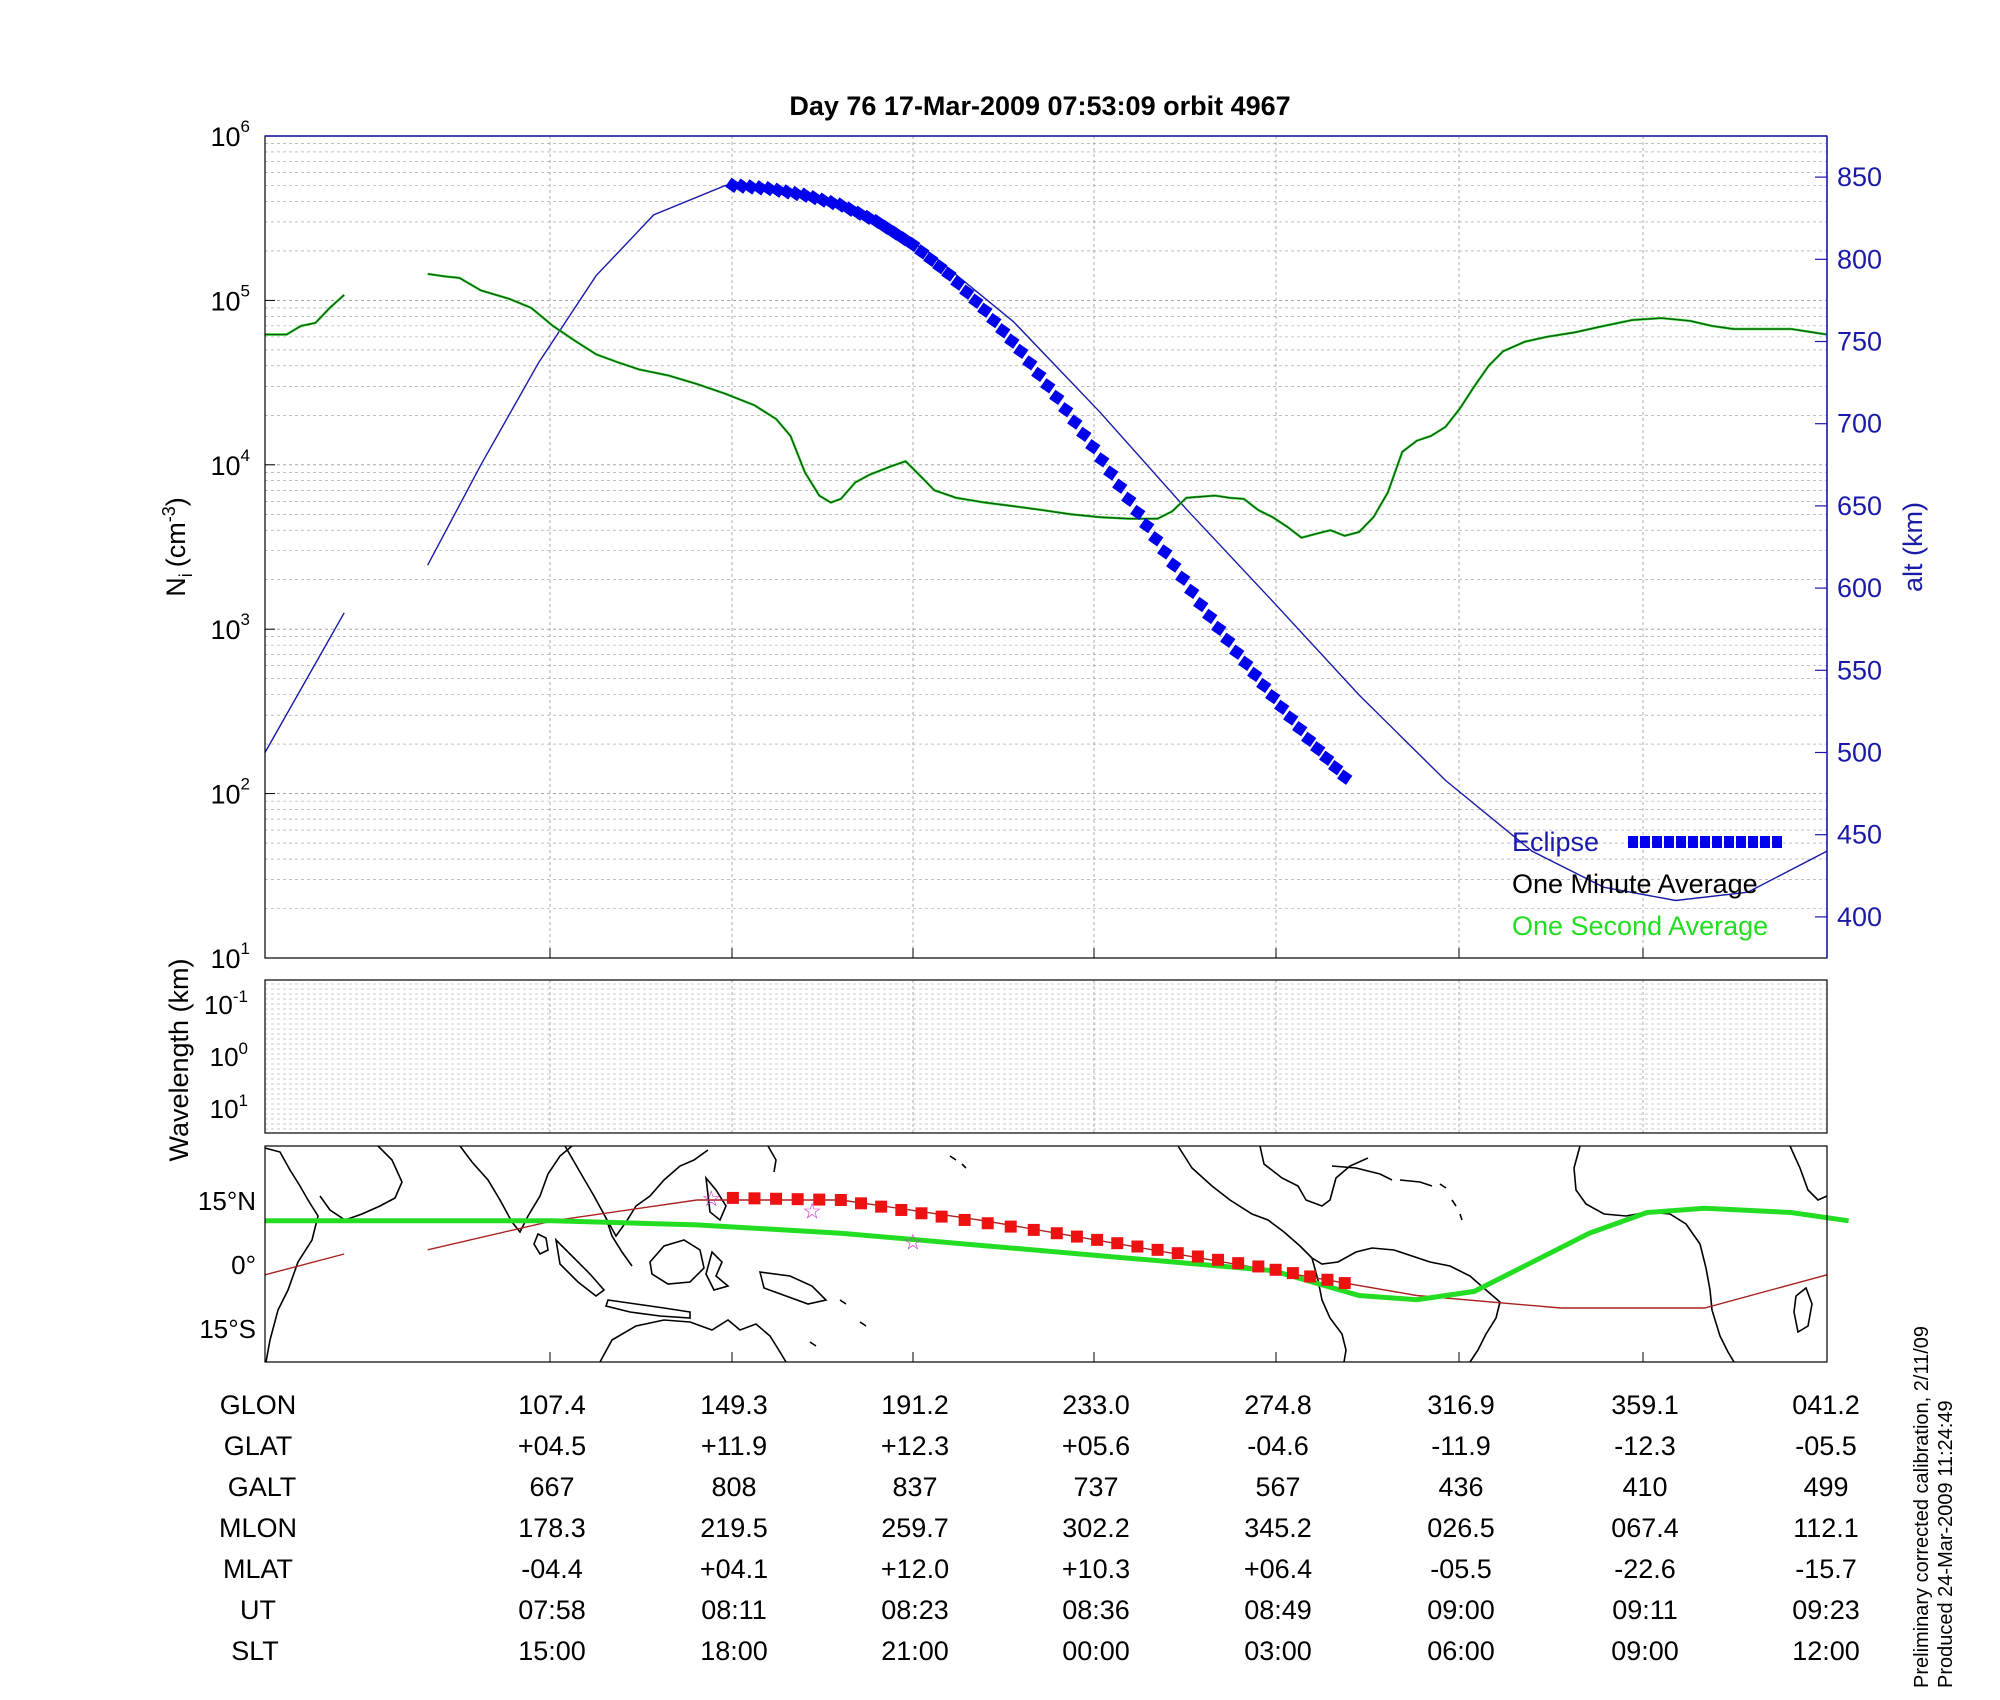 The width and height of the screenshot is (2000, 1700). What do you see at coordinates (258, 1405) in the screenshot?
I see `ephemeris-row-label: GLON` at bounding box center [258, 1405].